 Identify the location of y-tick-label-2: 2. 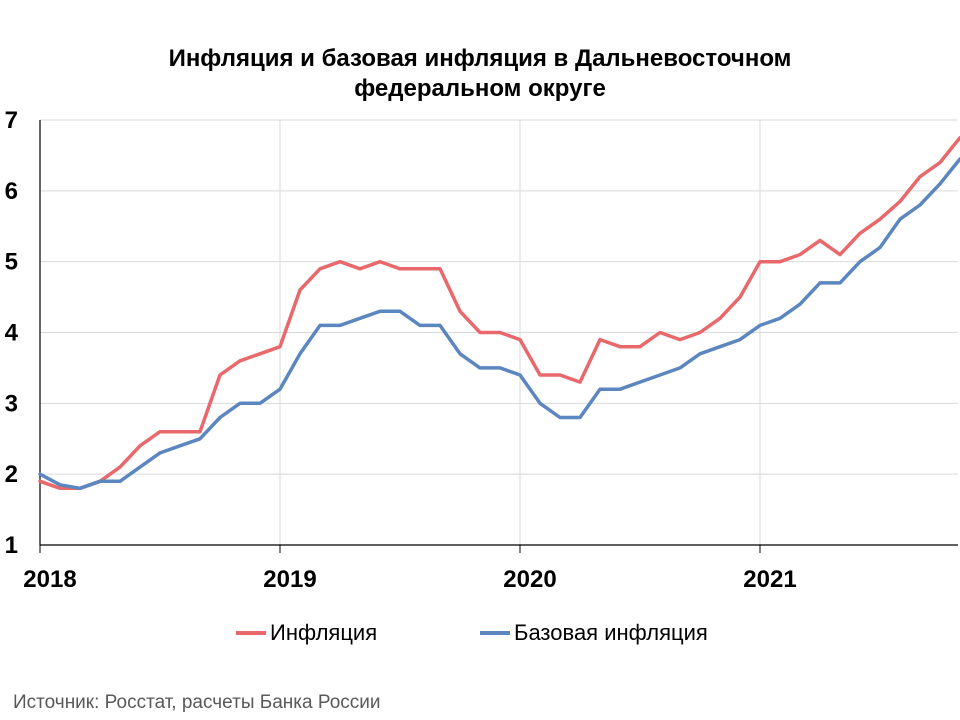
(11, 474).